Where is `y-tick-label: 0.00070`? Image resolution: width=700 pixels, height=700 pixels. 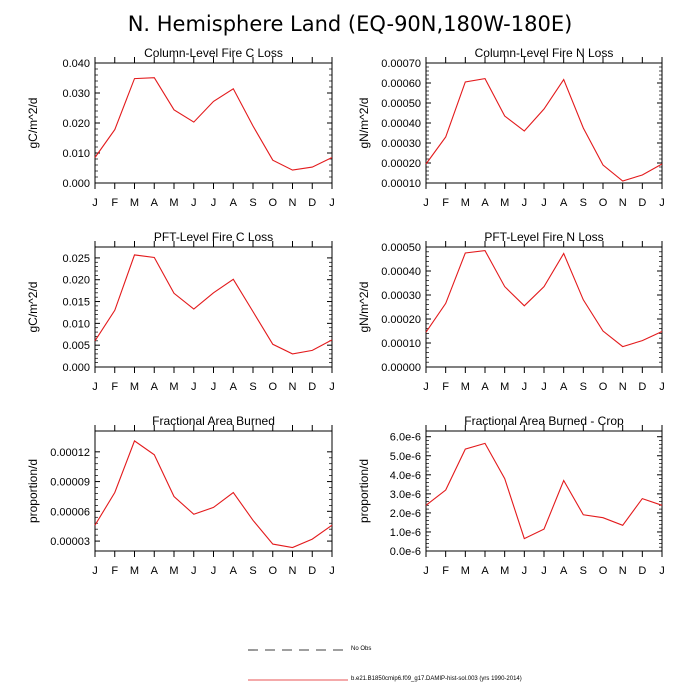 y-tick-label: 0.00070 is located at coordinates (401, 64).